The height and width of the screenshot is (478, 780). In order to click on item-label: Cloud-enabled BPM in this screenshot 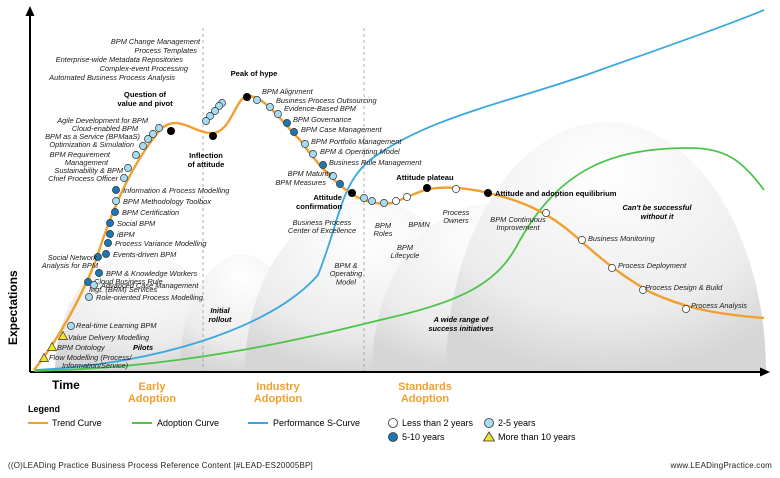, I will do `click(105, 128)`.